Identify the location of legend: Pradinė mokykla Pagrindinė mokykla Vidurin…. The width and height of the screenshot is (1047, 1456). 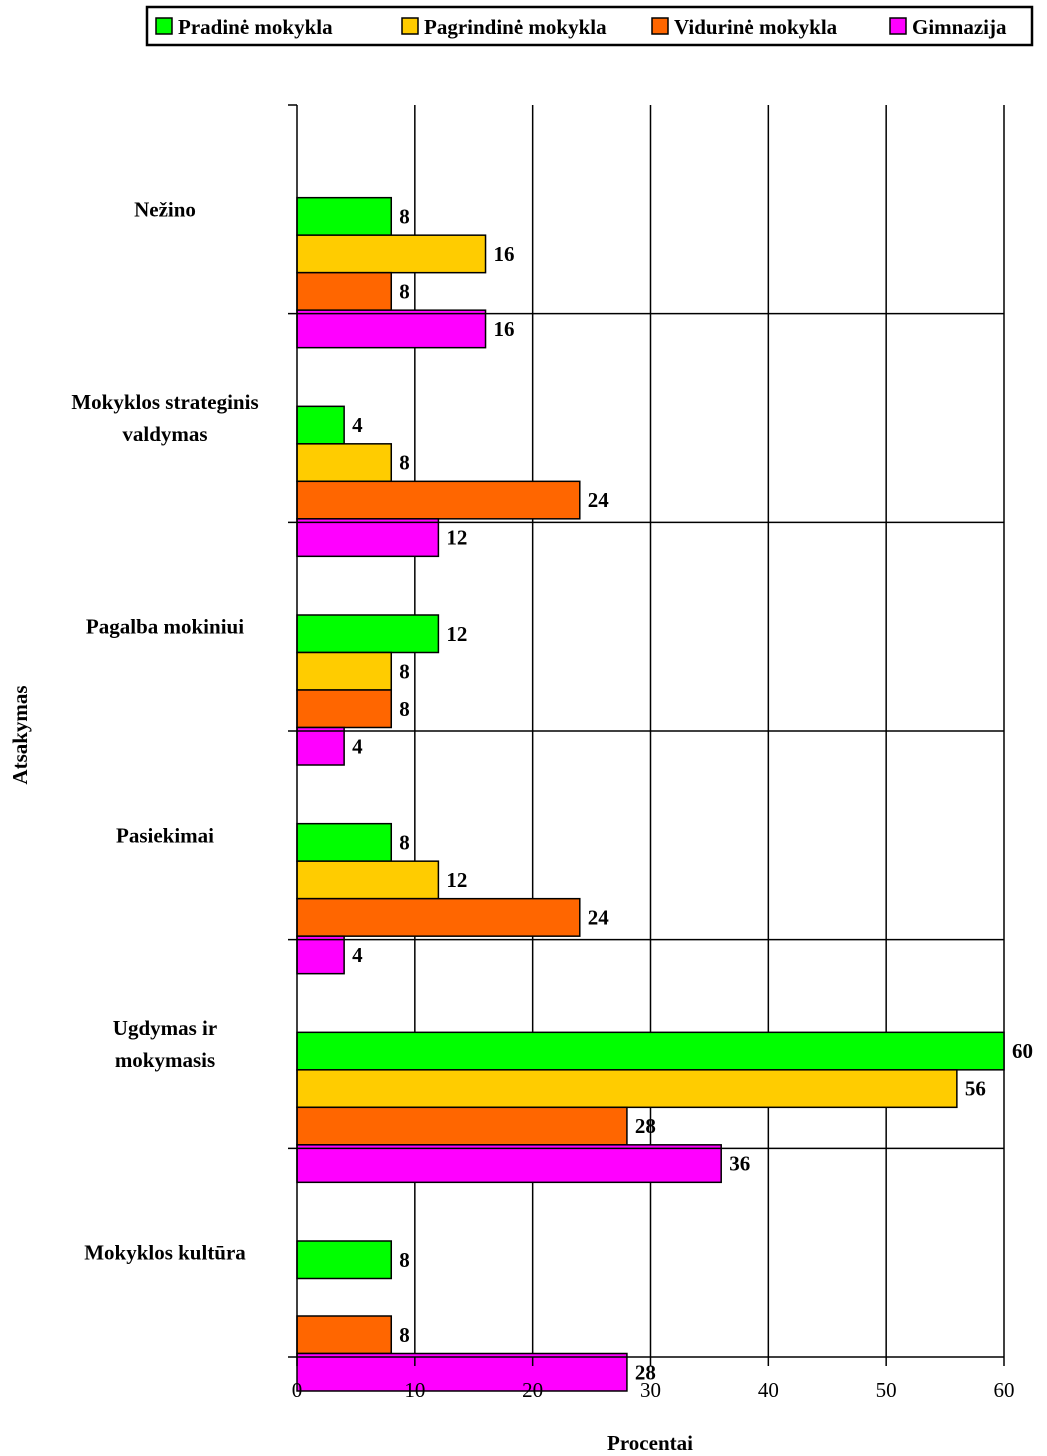
(589, 26).